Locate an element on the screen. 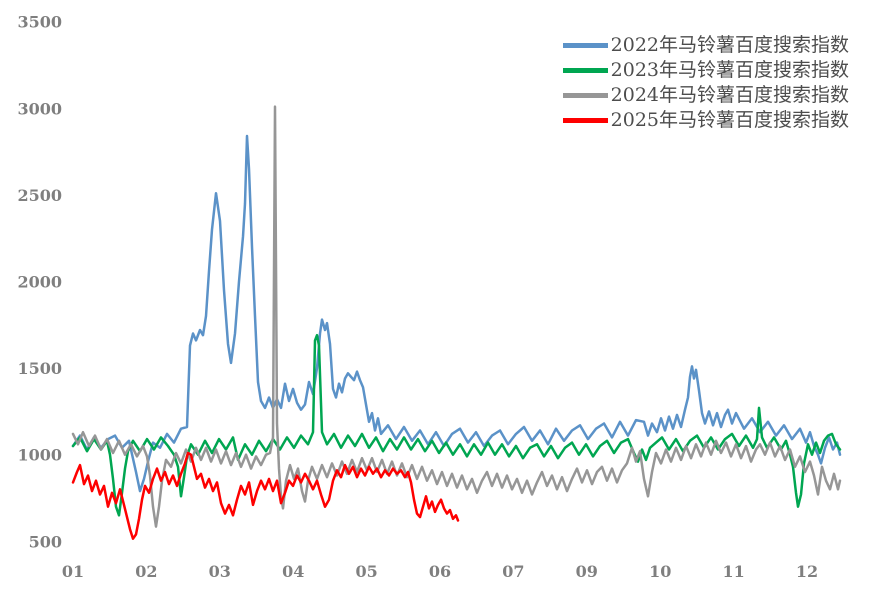 This screenshot has height=593, width=887. y-axis-tick-label: 500 is located at coordinates (45, 541).